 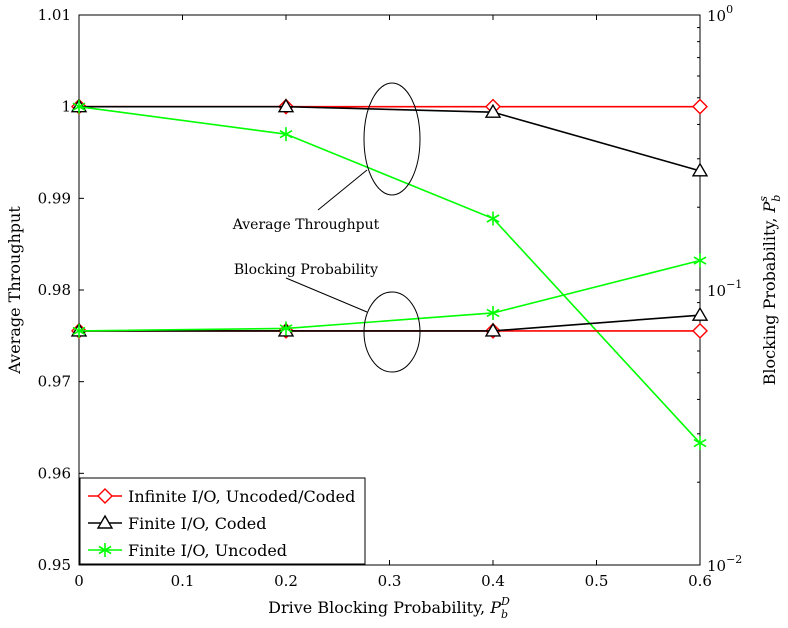 What do you see at coordinates (306, 270) in the screenshot?
I see `blocking-annotation: Blocking Probability` at bounding box center [306, 270].